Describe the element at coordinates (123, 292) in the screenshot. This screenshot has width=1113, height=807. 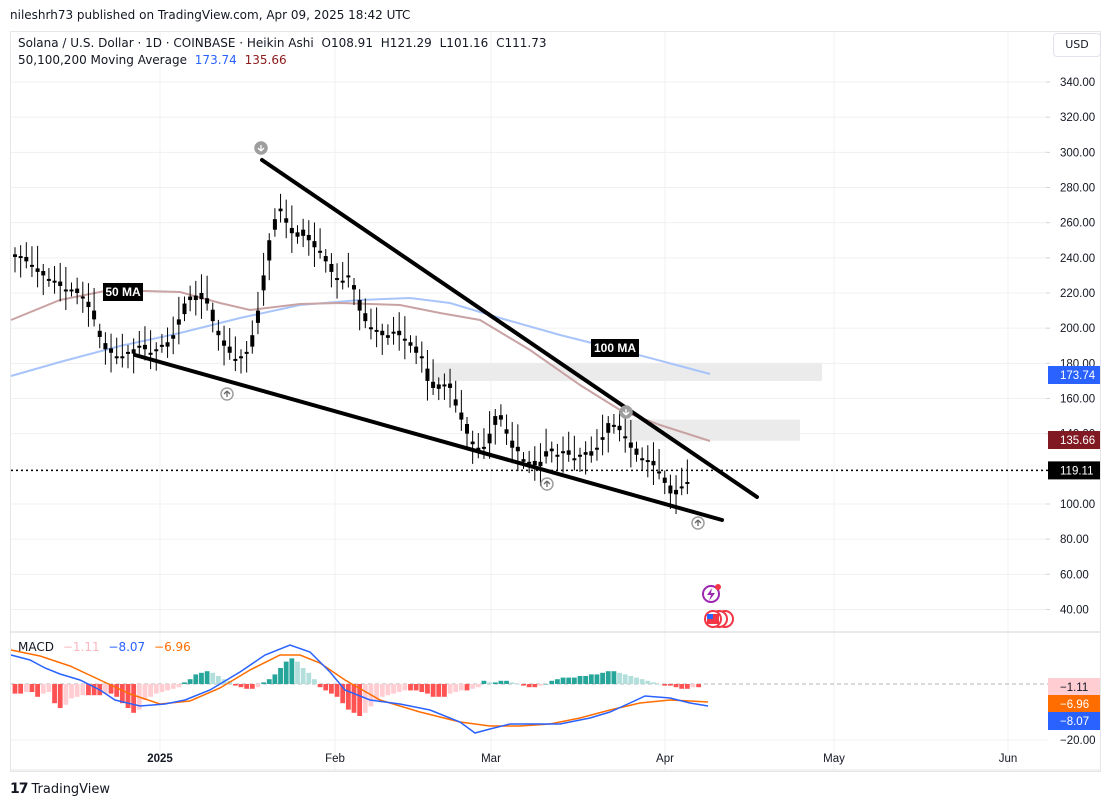
I see `ma50-annotation-bg` at that location.